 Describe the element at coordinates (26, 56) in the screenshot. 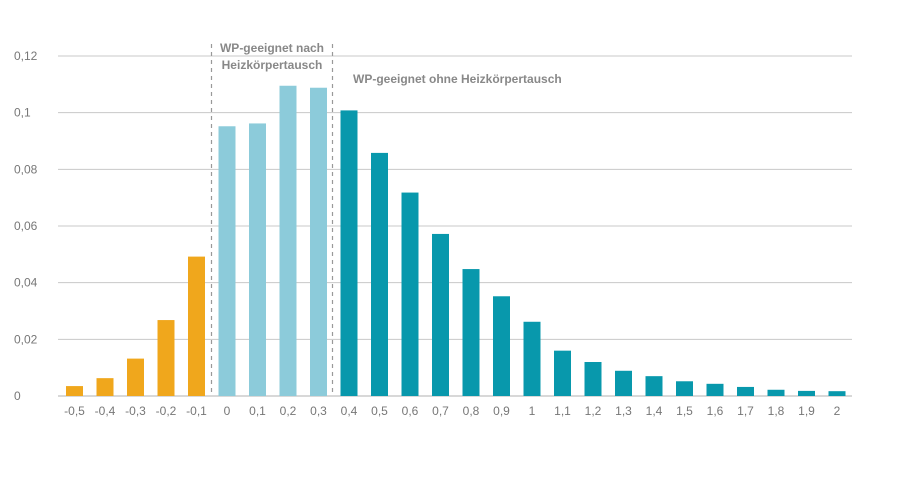

I see `y-tick-label: 0,12` at that location.